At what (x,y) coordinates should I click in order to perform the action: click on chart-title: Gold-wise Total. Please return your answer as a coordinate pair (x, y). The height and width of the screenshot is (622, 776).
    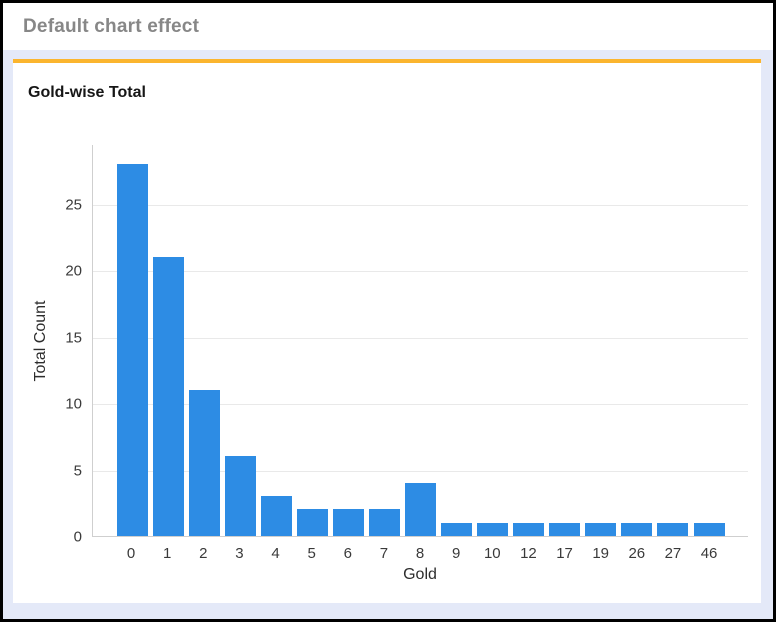
    Looking at the image, I should click on (87, 92).